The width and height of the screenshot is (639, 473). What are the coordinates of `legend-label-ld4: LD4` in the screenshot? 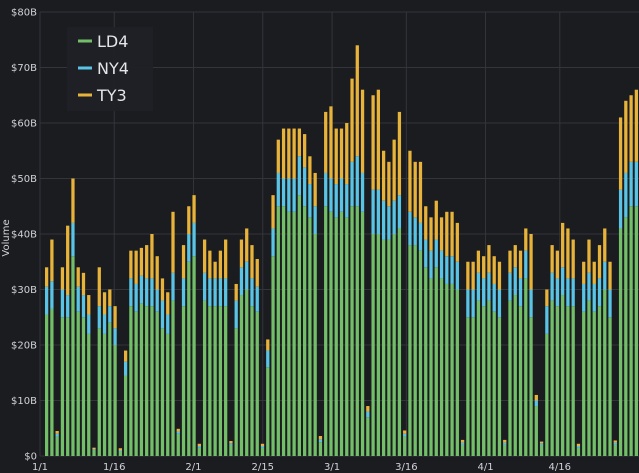 It's located at (112, 41).